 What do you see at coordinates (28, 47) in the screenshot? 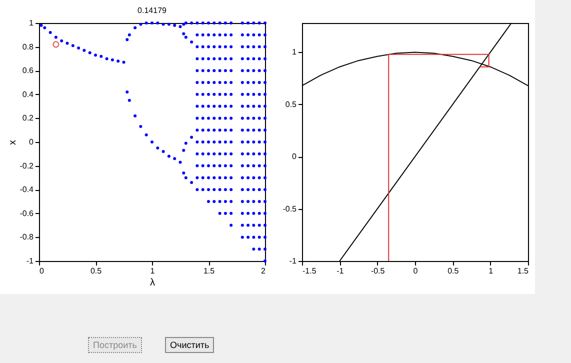
I see `y-tick-label: 0.8` at bounding box center [28, 47].